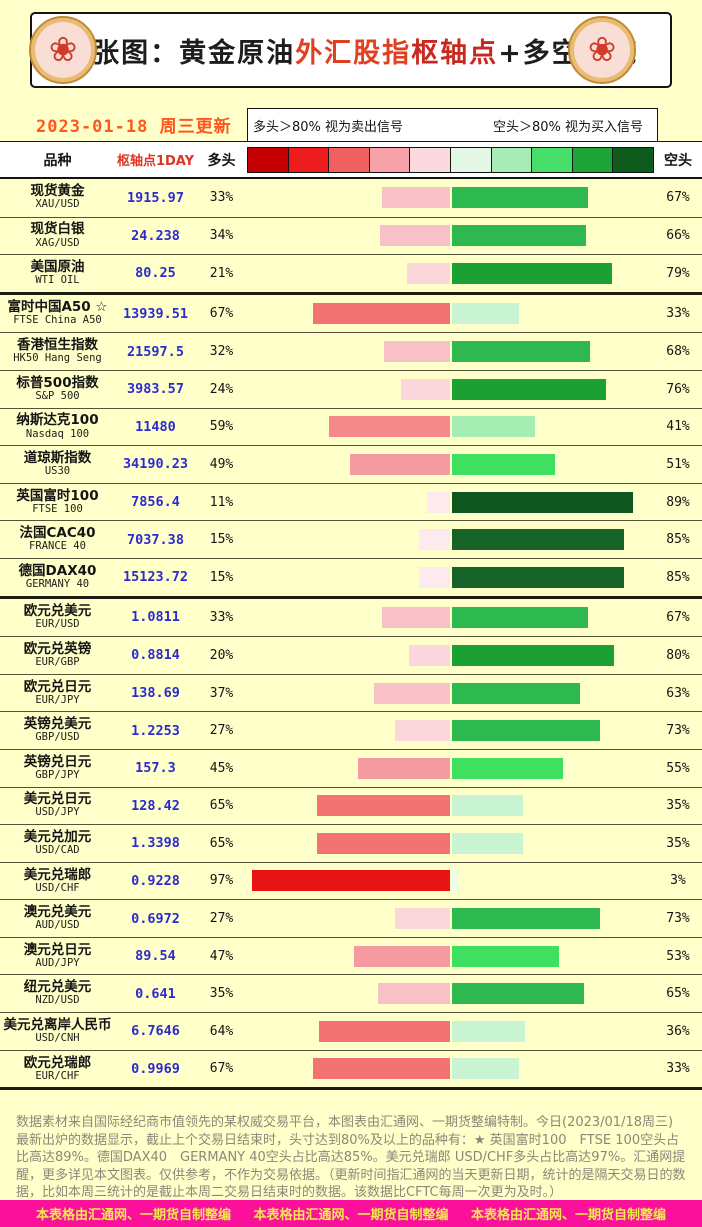 The width and height of the screenshot is (702, 1227). I want to click on short-percent: 63%, so click(678, 693).